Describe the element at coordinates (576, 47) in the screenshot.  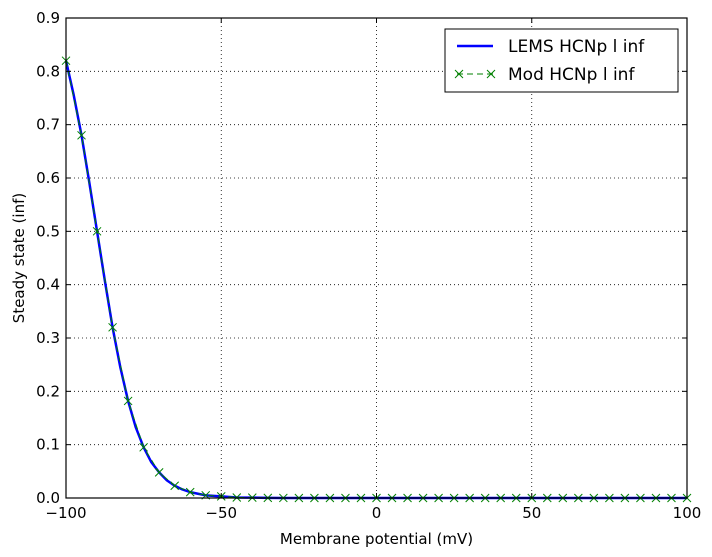
I see `legend-label-lems: LEMS HCNp l inf` at that location.